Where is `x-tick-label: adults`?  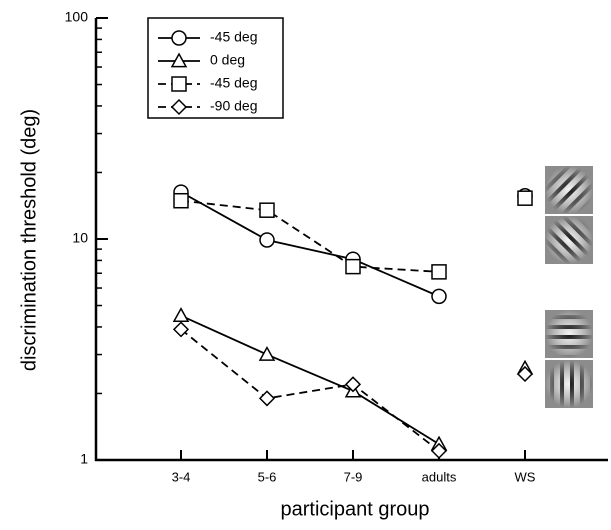
x-tick-label: adults is located at coordinates (439, 476).